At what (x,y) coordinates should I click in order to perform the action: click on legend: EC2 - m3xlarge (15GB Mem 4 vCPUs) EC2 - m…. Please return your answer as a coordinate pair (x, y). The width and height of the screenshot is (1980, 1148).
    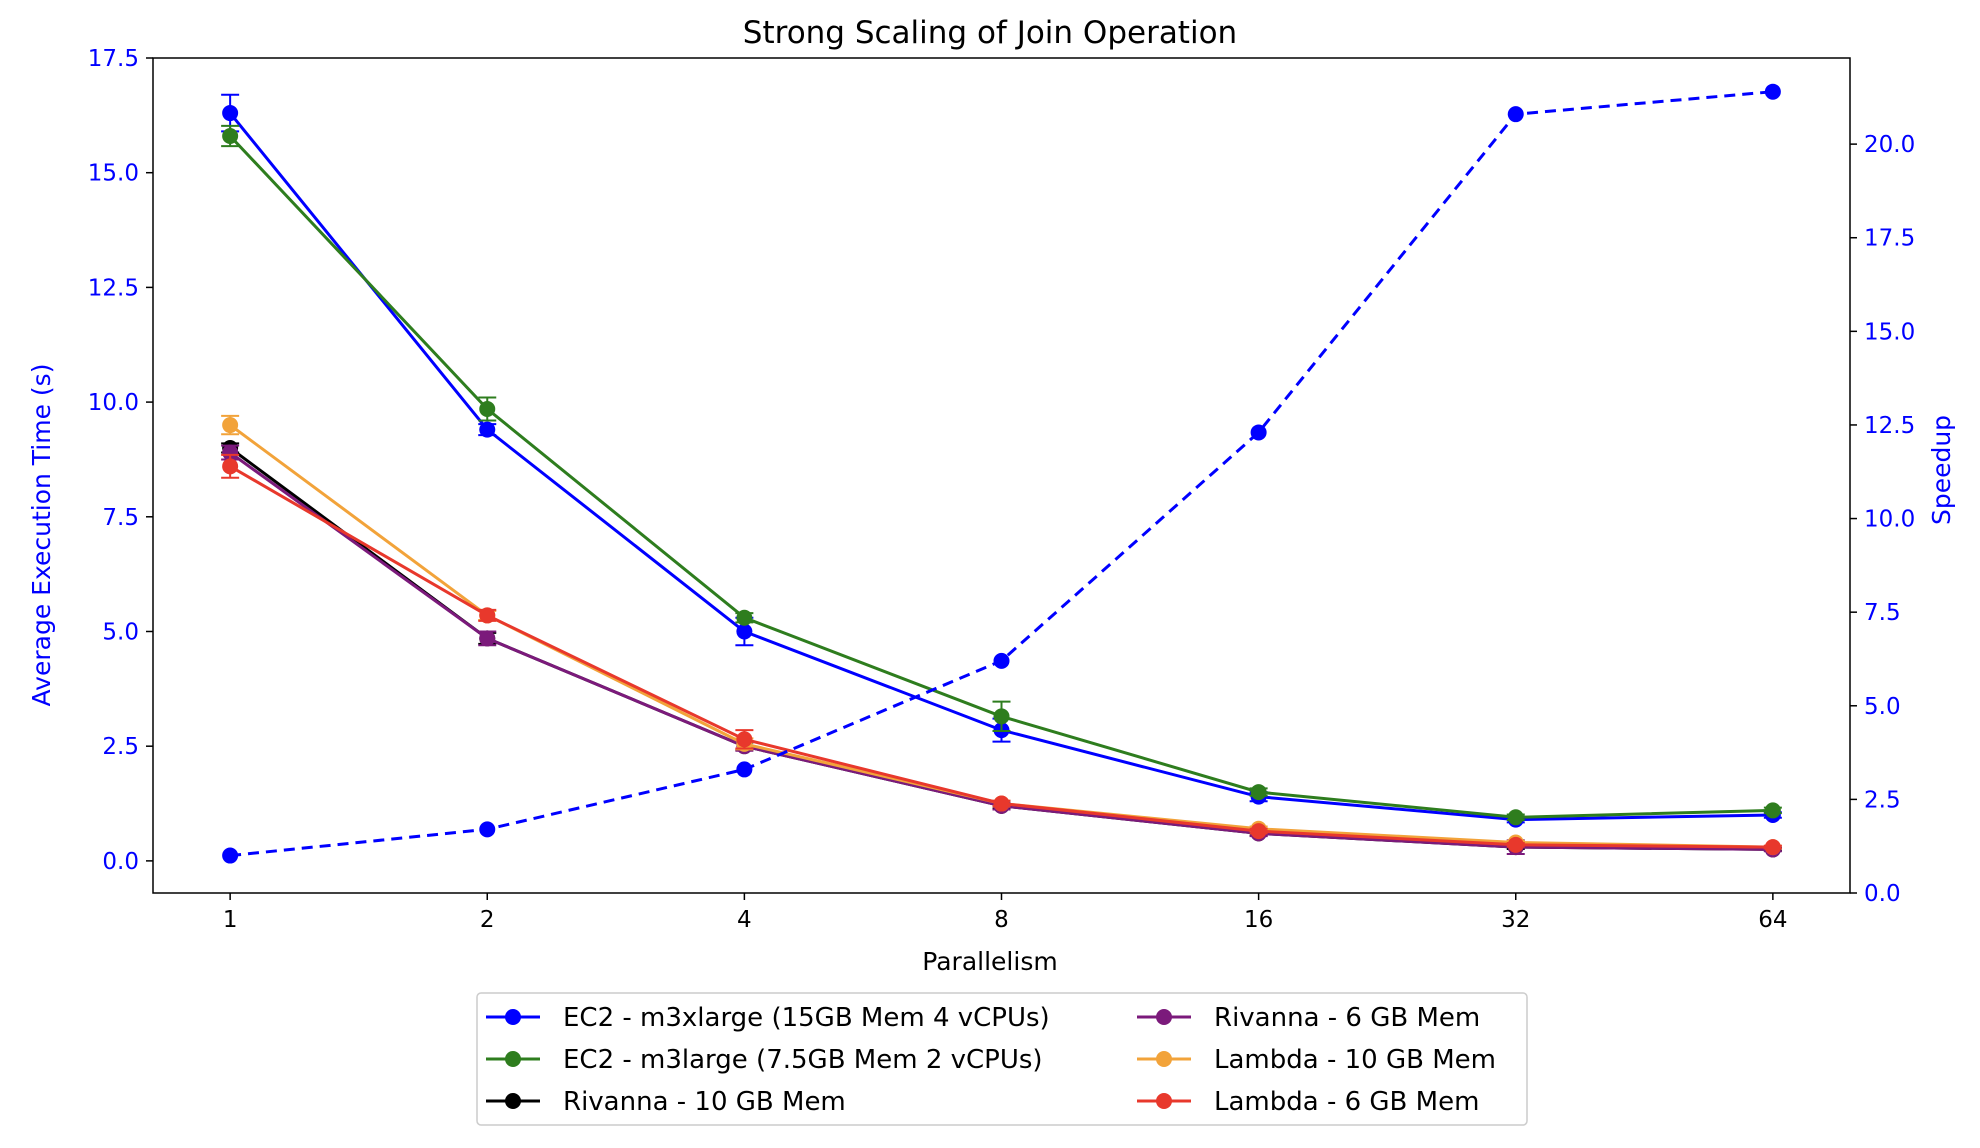
    Looking at the image, I should click on (1002, 1059).